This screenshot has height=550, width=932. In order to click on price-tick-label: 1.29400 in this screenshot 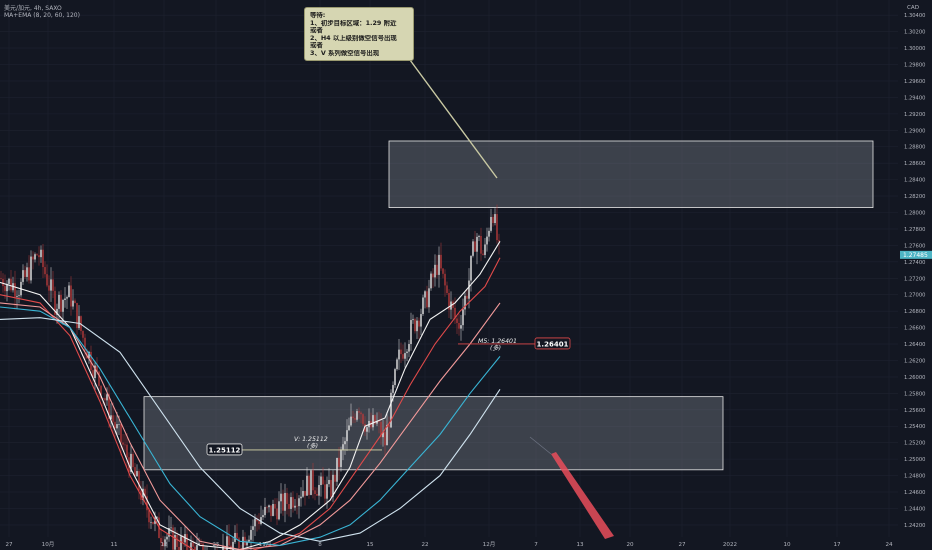, I will do `click(914, 98)`.